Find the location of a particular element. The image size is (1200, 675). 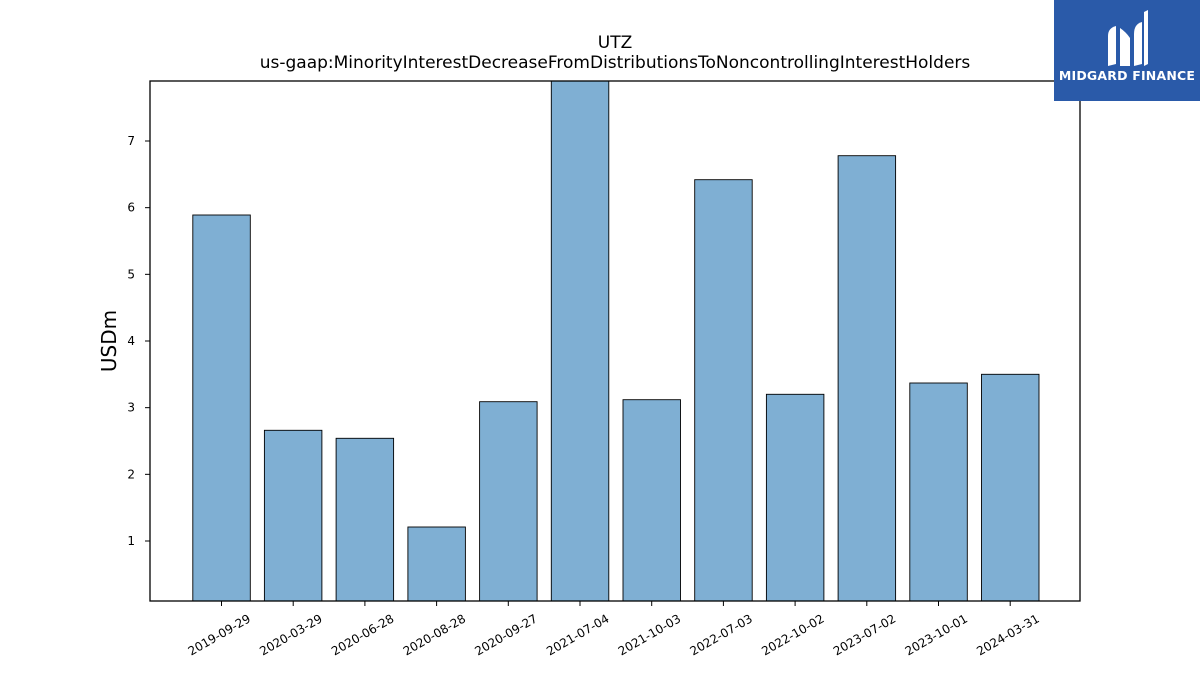

y-tick-label: 7 is located at coordinates (131, 141).